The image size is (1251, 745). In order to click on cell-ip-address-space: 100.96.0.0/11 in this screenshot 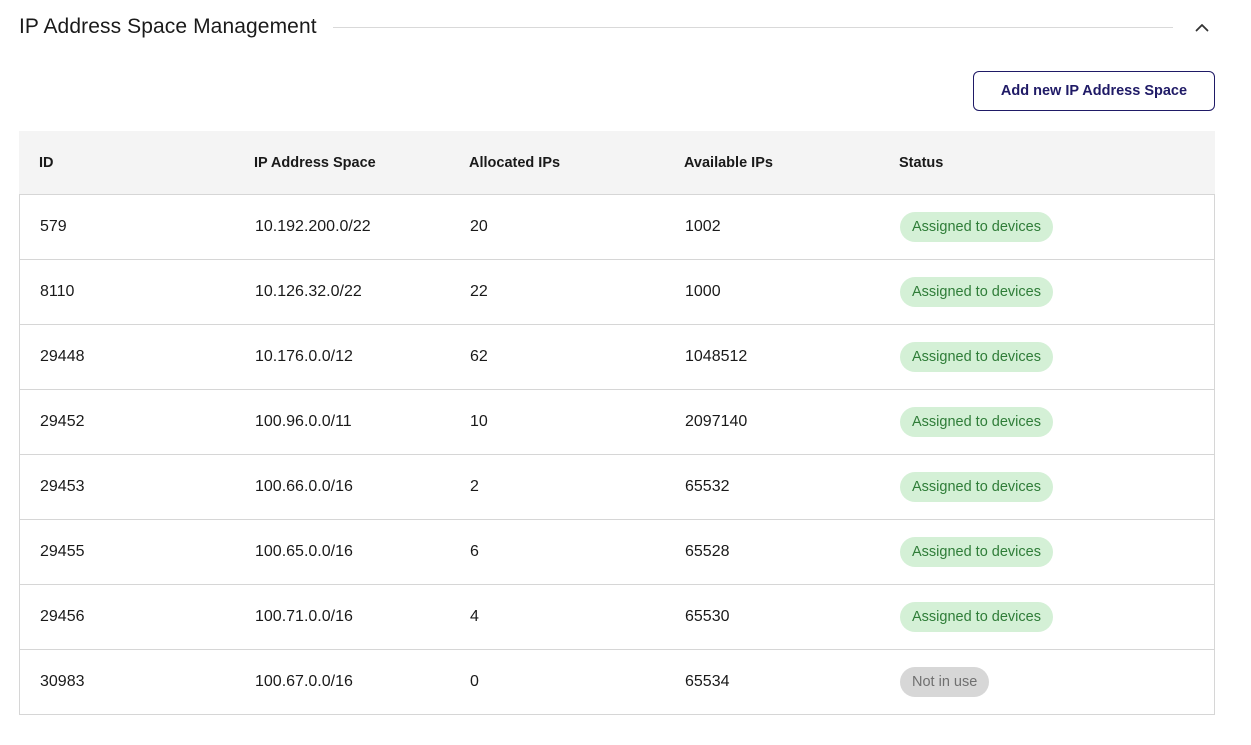, I will do `click(303, 421)`.